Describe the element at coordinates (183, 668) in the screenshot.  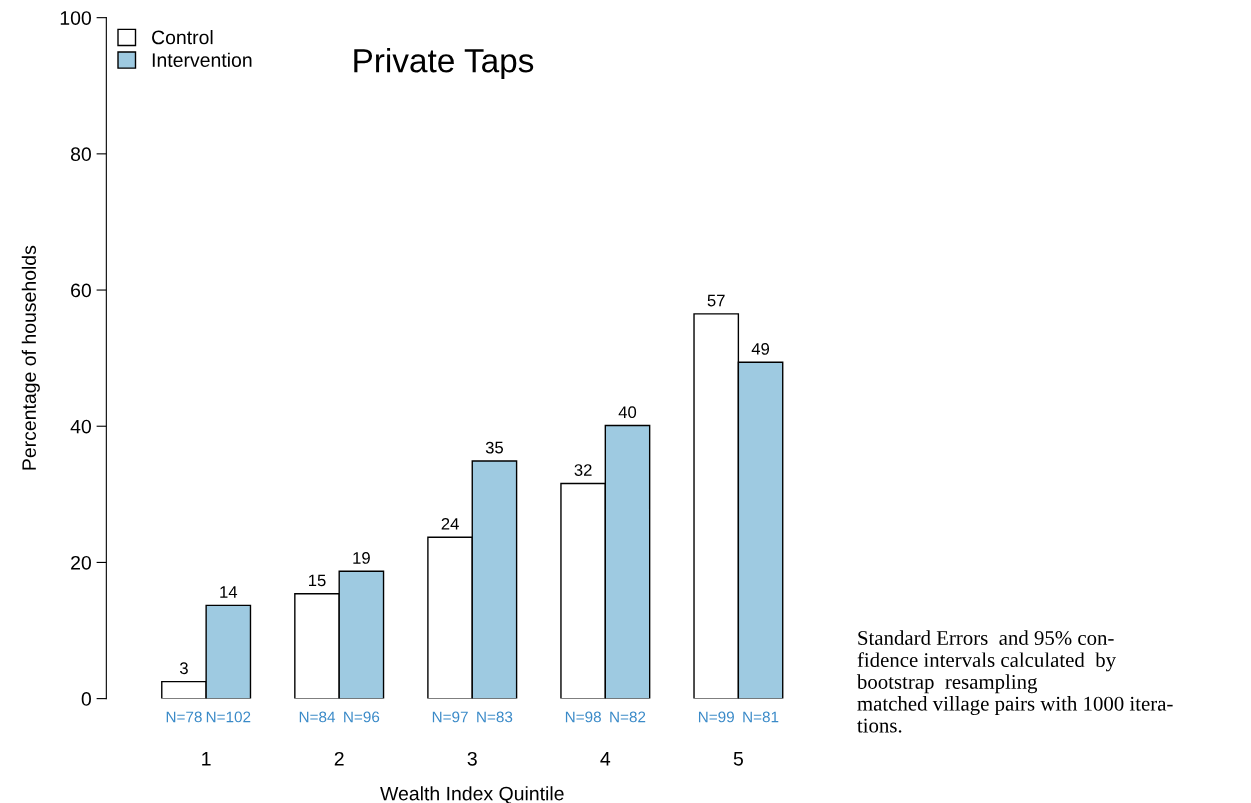
I see `data-label: 3` at that location.